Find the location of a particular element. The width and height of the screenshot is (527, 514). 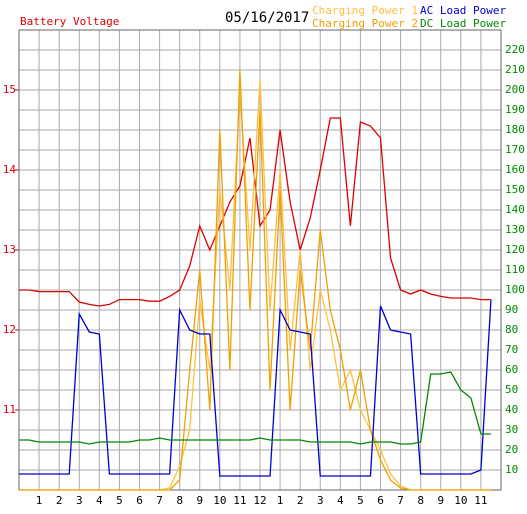

y-tick-label: 12 is located at coordinates (9, 329).